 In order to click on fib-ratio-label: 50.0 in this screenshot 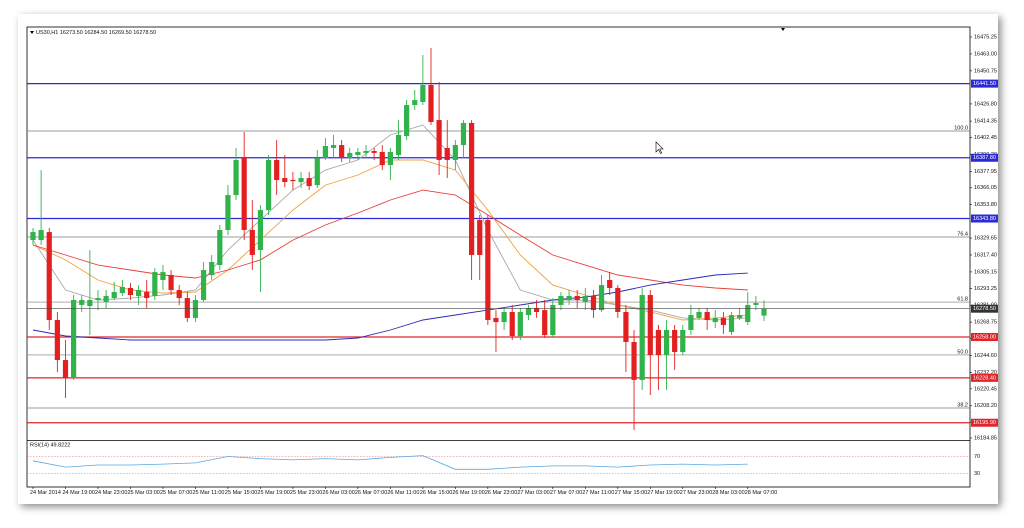, I will do `click(962, 352)`.